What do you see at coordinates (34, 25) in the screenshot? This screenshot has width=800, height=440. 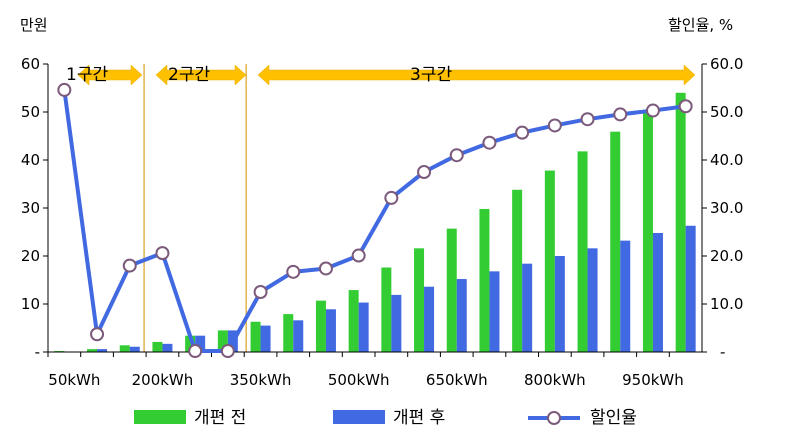 I see `left-axis-unit: 만원` at bounding box center [34, 25].